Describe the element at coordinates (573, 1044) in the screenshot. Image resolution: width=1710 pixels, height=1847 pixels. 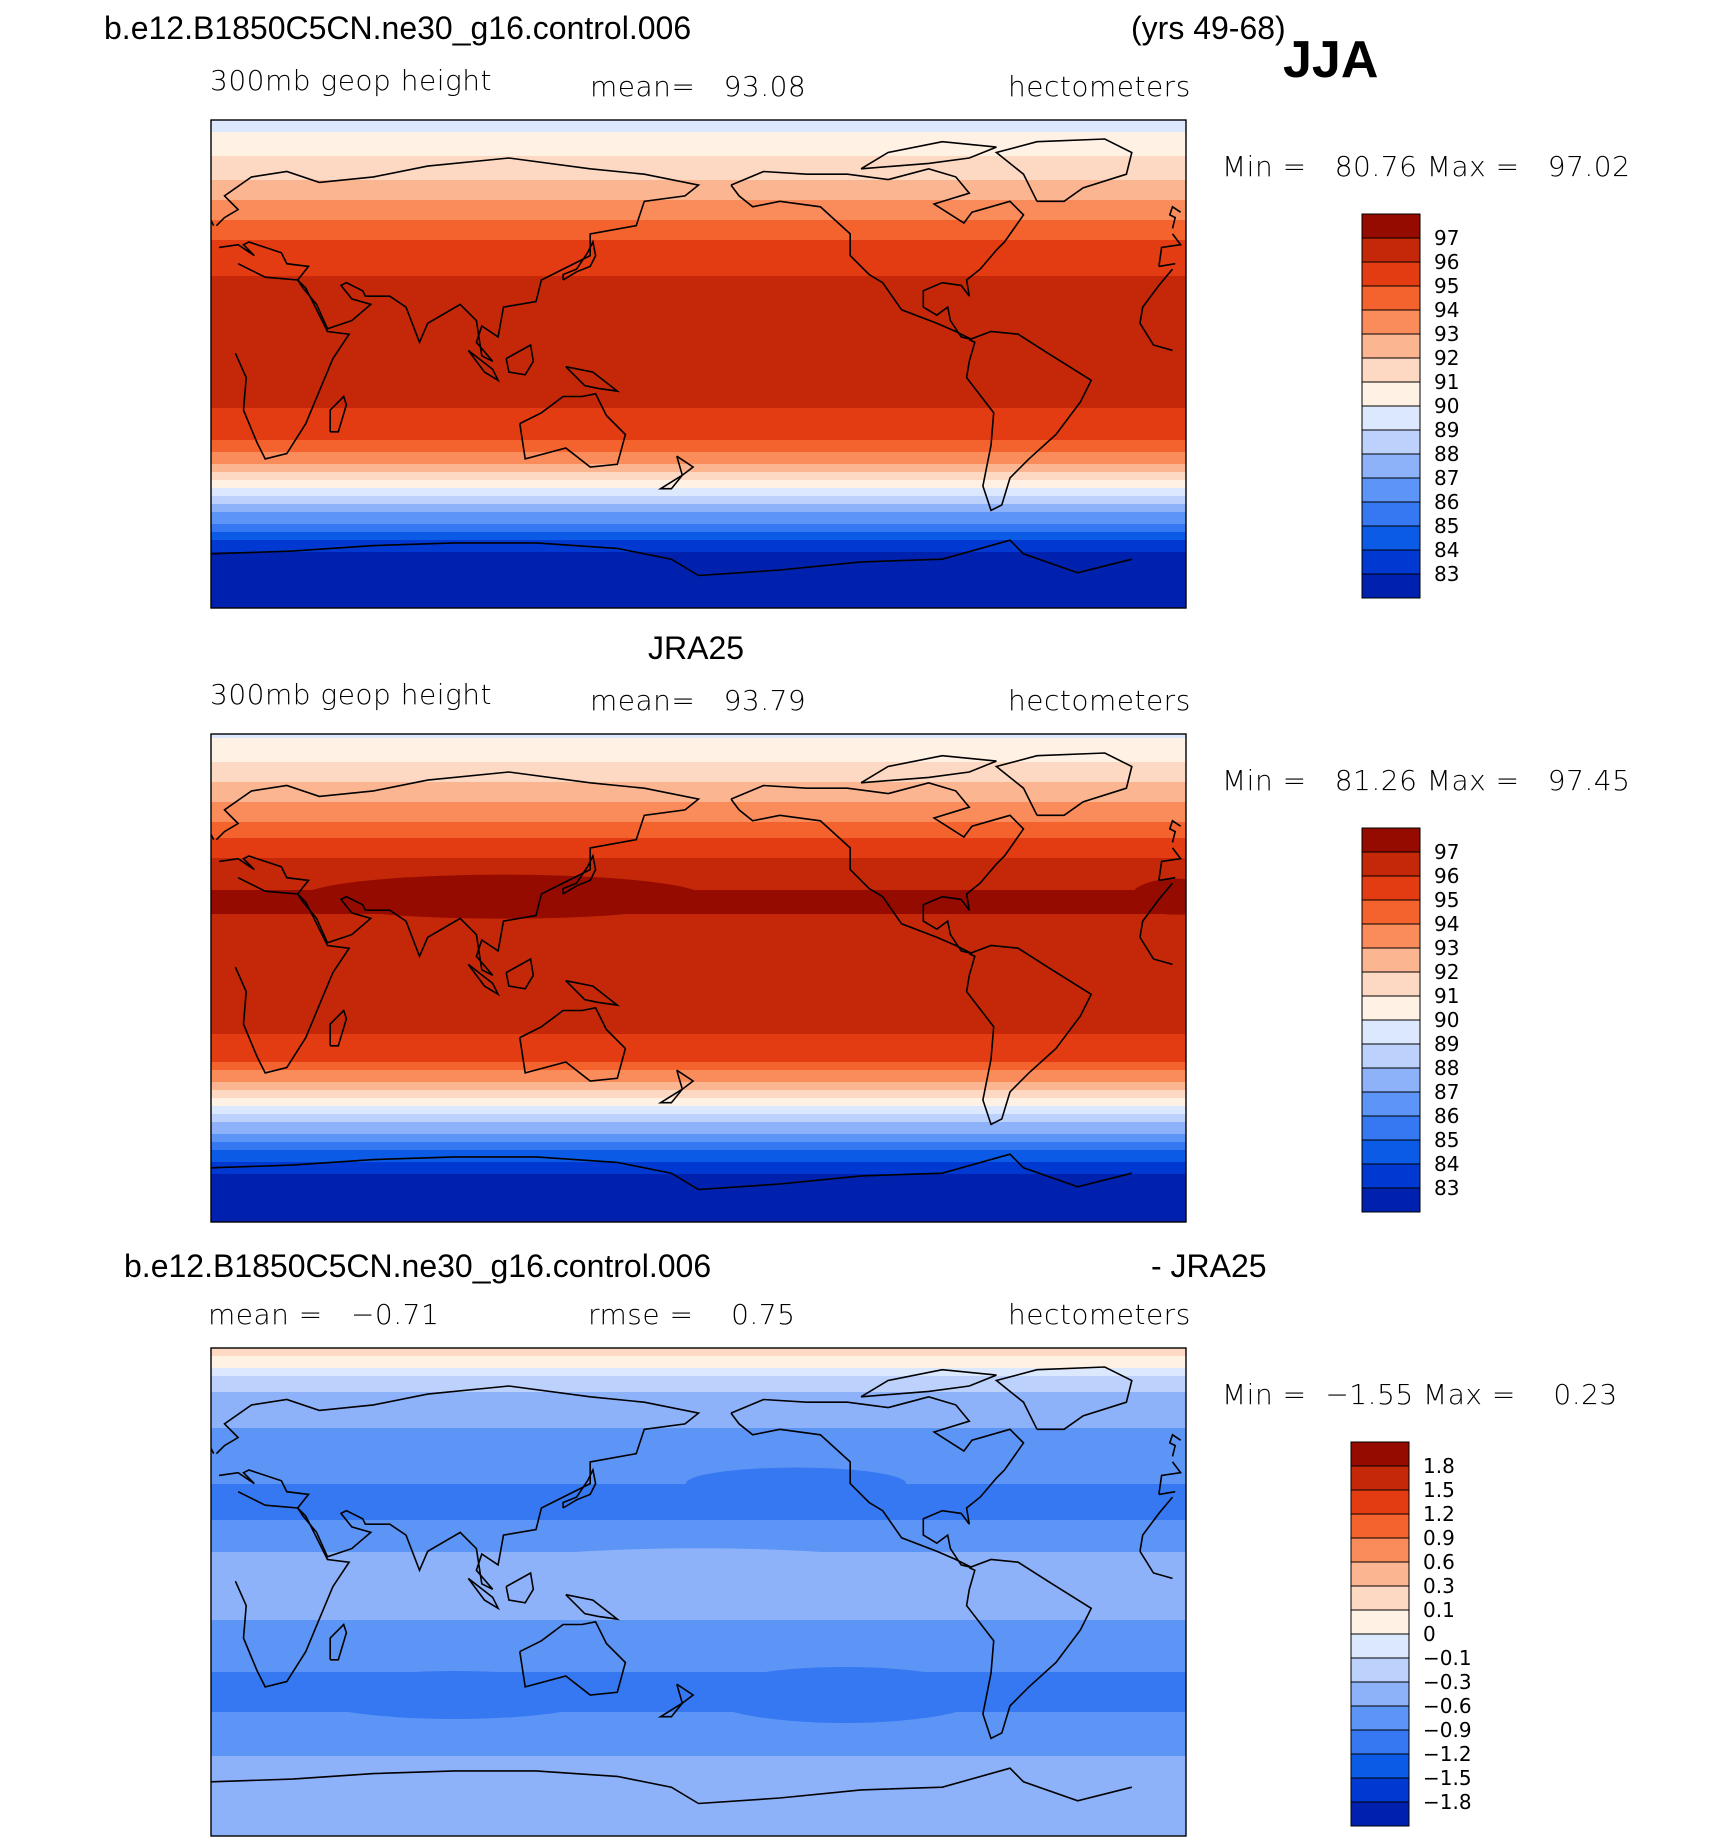
I see `coastline-australia` at that location.